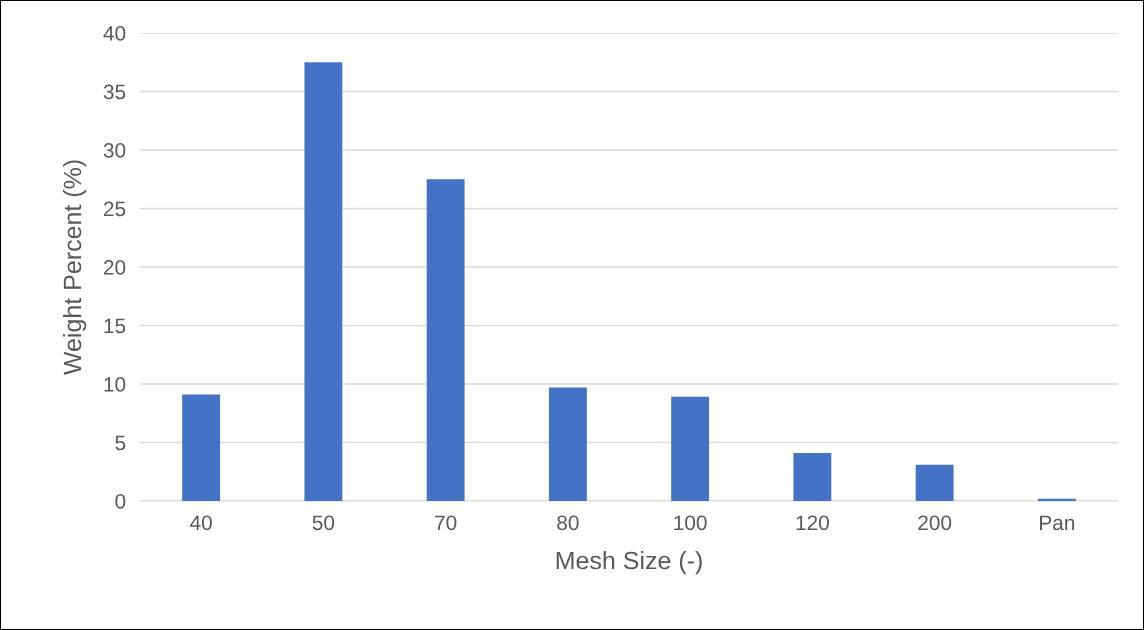  Describe the element at coordinates (201, 523) in the screenshot. I see `x-tick-label: 40` at that location.